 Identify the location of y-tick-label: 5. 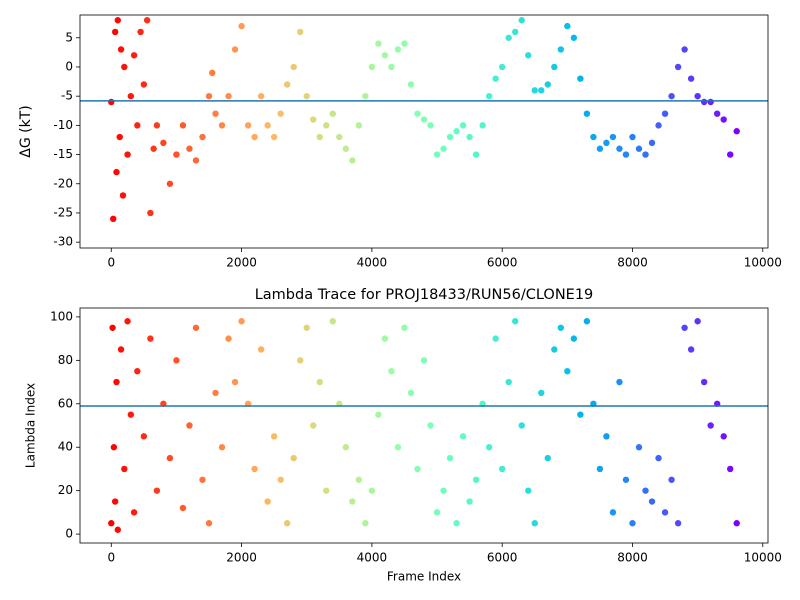
(69, 37).